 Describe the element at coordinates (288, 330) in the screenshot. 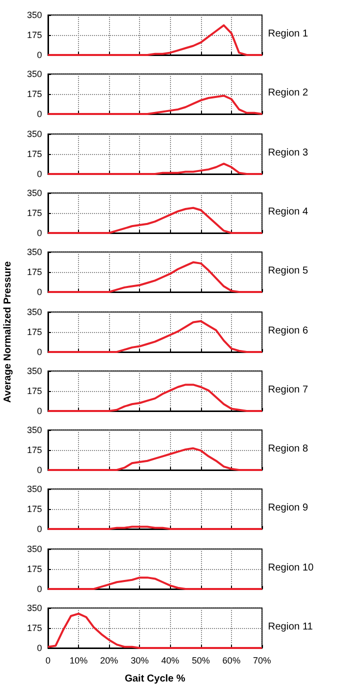

I see `text: Region 6` at that location.